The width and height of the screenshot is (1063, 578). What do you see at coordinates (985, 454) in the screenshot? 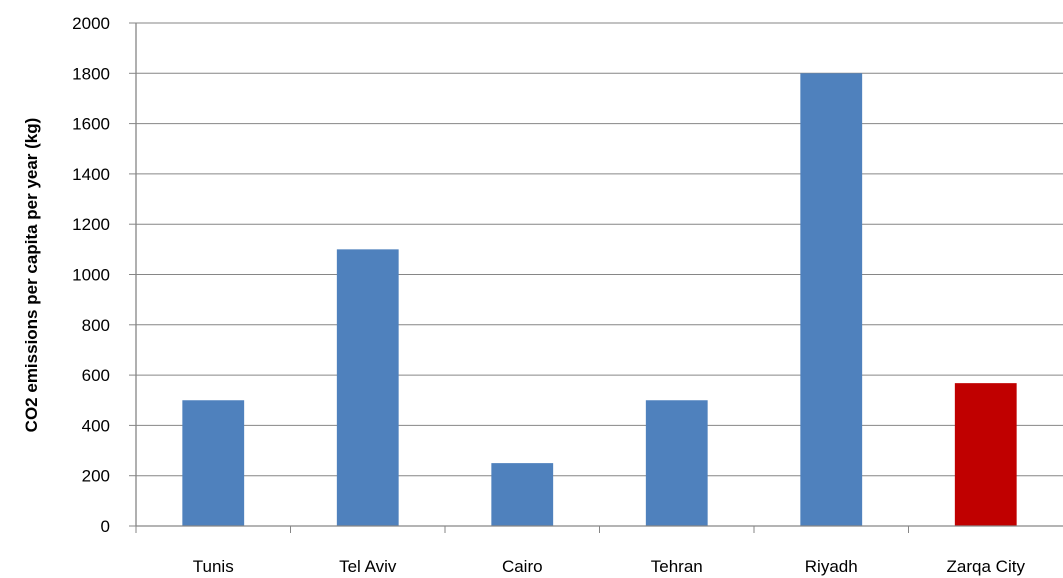
I see `bar-zarqa-city` at bounding box center [985, 454].